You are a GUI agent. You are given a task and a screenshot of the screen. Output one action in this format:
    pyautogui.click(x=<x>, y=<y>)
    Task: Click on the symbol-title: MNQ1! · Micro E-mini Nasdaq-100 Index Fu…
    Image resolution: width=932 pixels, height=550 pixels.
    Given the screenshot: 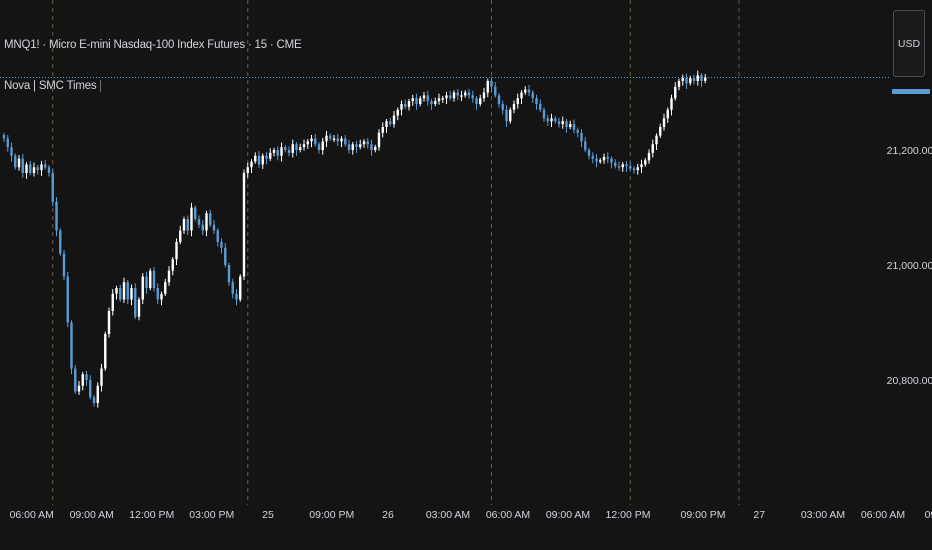 What is the action you would take?
    pyautogui.click(x=153, y=45)
    